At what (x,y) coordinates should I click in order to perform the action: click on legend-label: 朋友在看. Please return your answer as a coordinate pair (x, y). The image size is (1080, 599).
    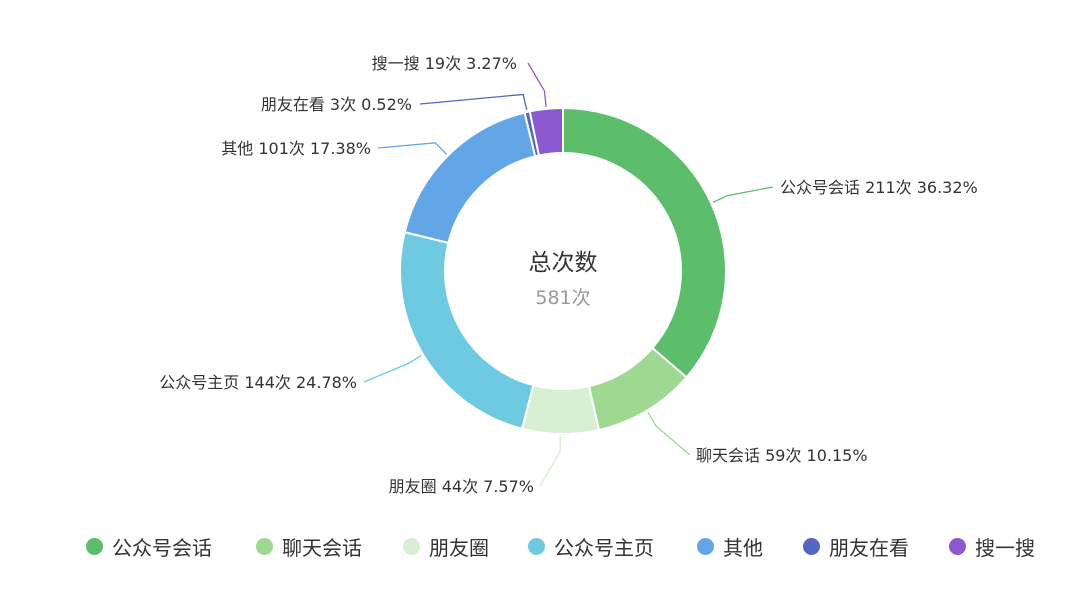
    Looking at the image, I should click on (869, 547).